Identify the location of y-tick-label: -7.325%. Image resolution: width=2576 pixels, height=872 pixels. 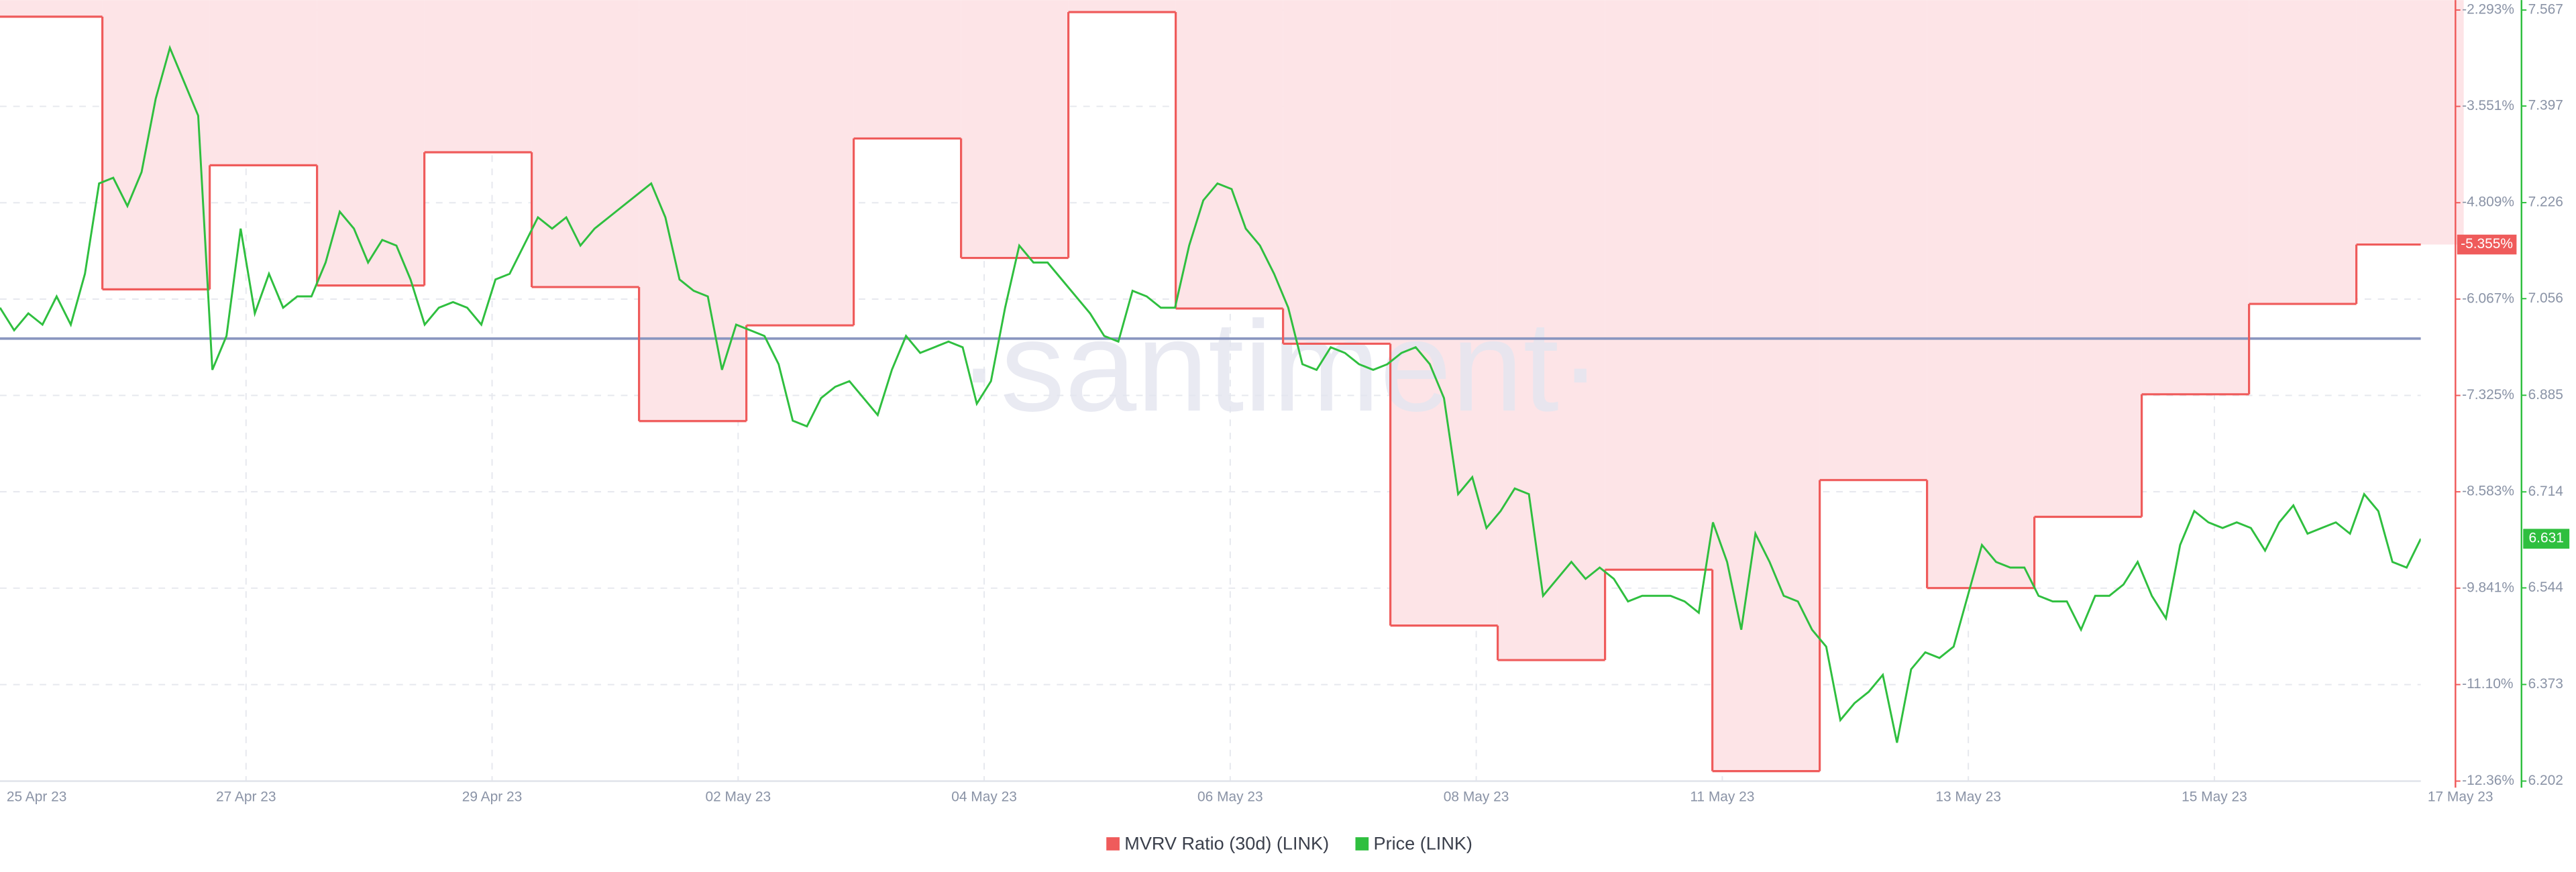
(2488, 395).